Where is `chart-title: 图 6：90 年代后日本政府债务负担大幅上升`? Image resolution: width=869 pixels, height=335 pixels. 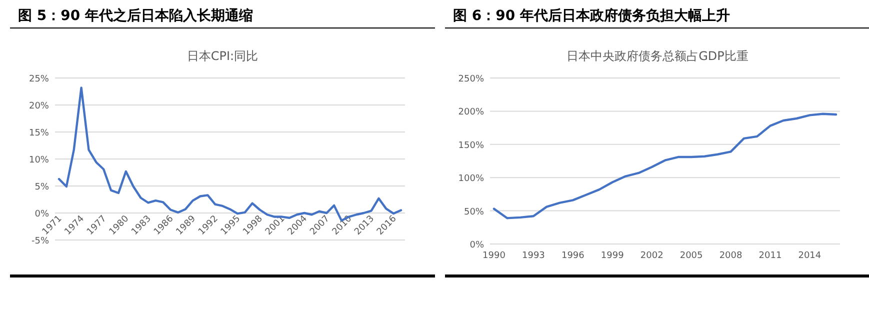 chart-title: 图 6：90 年代后日本政府债务负担大幅上升 is located at coordinates (591, 15).